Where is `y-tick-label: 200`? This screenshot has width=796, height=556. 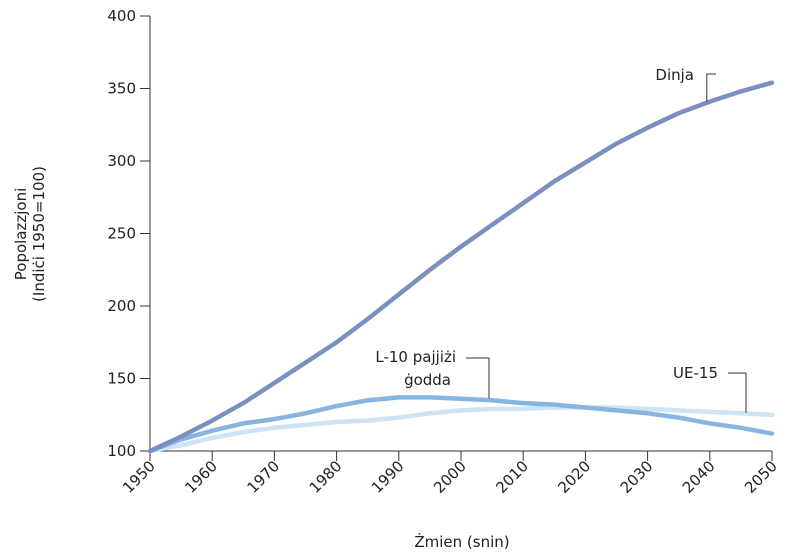
y-tick-label: 200 is located at coordinates (121, 306).